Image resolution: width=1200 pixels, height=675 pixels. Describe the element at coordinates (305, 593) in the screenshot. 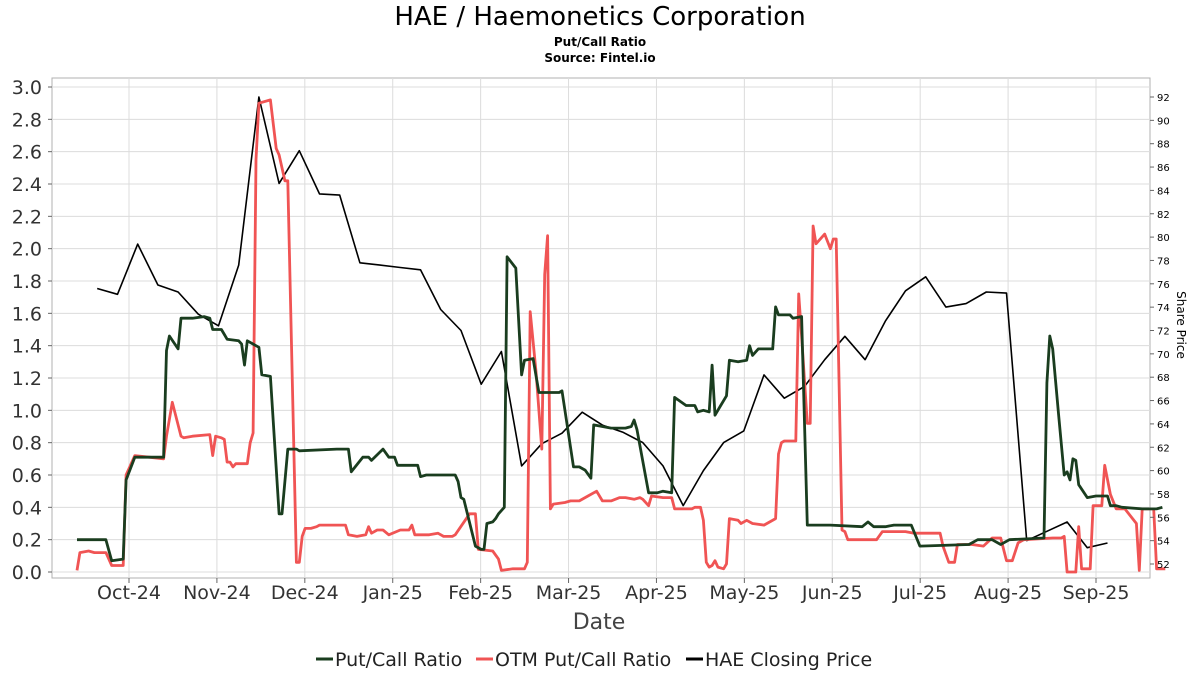

I see `x-tick-label: Dec-24` at that location.